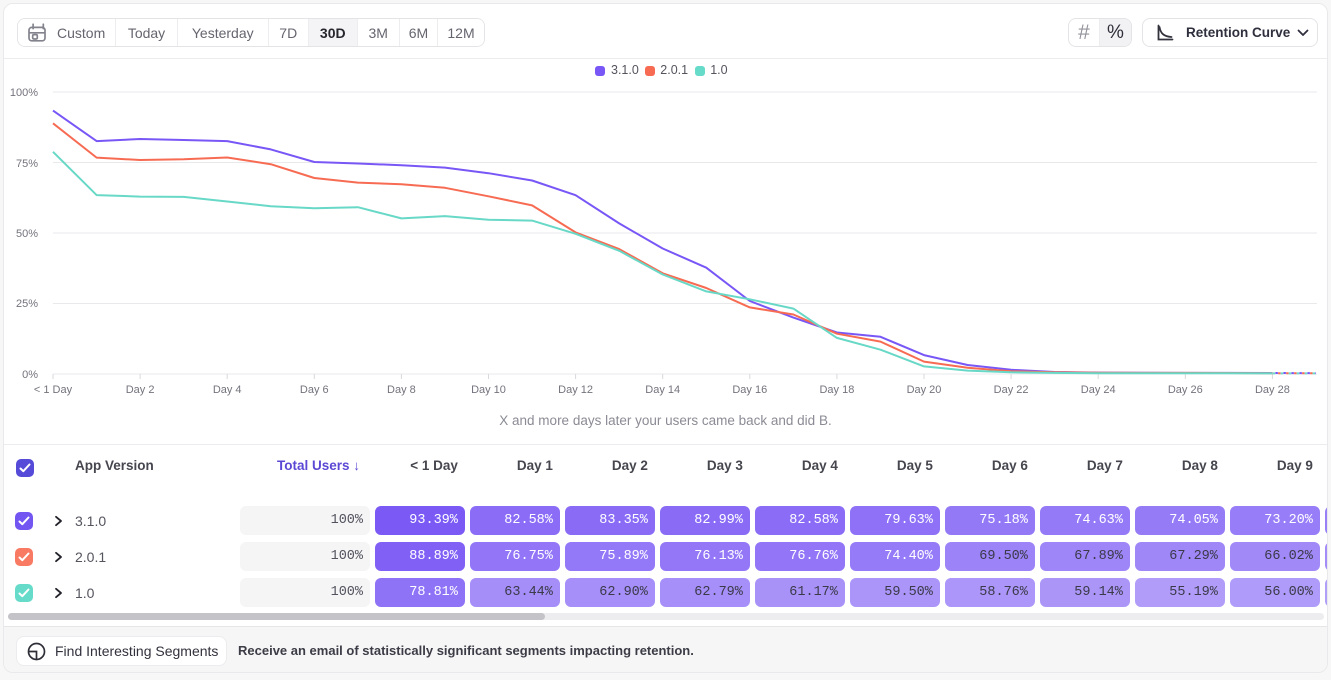  Describe the element at coordinates (836, 390) in the screenshot. I see `svg-text: Day 18` at that location.